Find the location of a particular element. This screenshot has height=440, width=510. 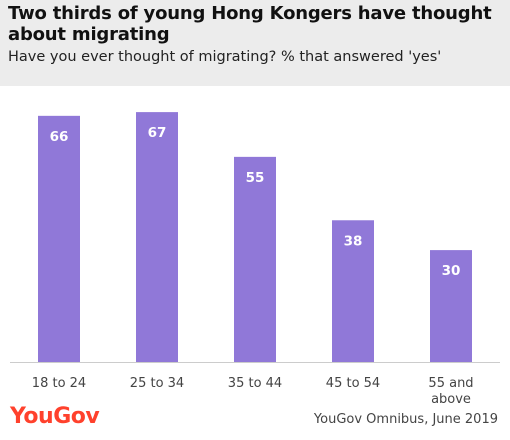

bar-value-label: 67 is located at coordinates (157, 133).